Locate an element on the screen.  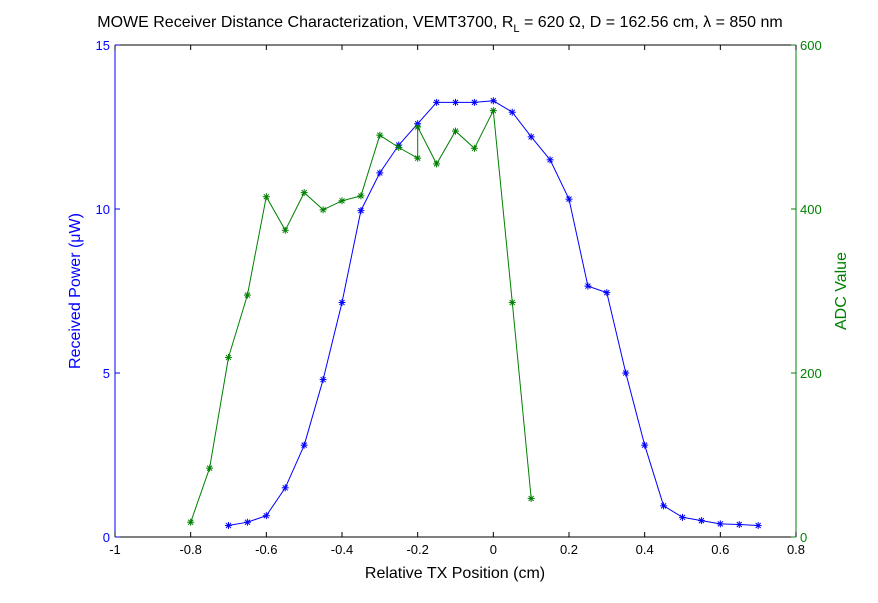
y-right-tick-label: 200 is located at coordinates (811, 373).